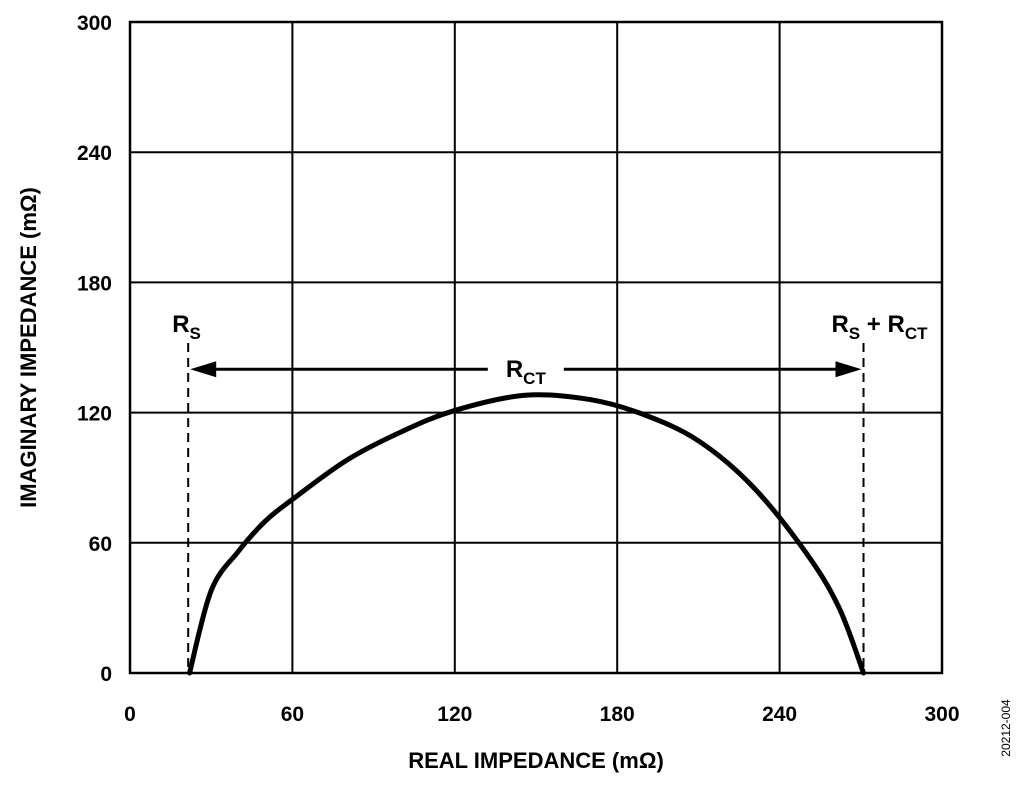 This screenshot has width=1024, height=785. Describe the element at coordinates (94, 153) in the screenshot. I see `y-tick-label: 240` at that location.